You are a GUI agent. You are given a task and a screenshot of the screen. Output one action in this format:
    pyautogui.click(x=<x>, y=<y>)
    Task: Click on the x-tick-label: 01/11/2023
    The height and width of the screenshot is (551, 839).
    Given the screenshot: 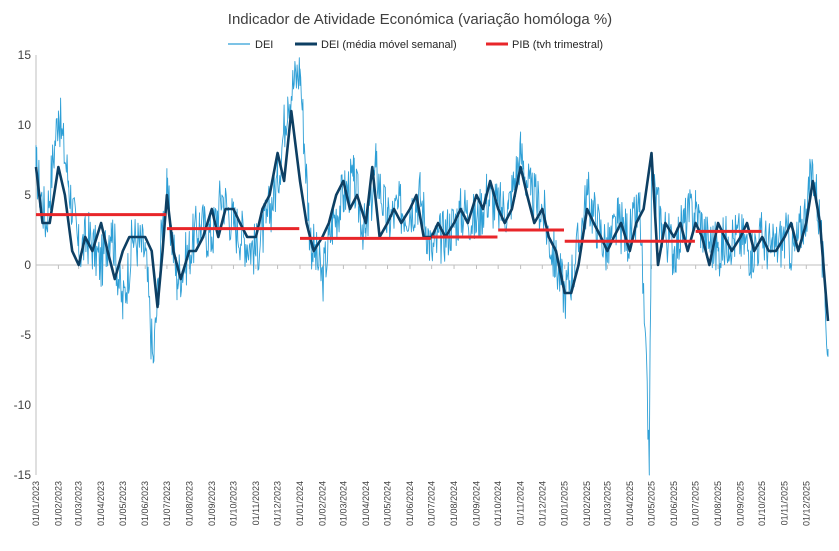 What is the action you would take?
    pyautogui.click(x=256, y=503)
    